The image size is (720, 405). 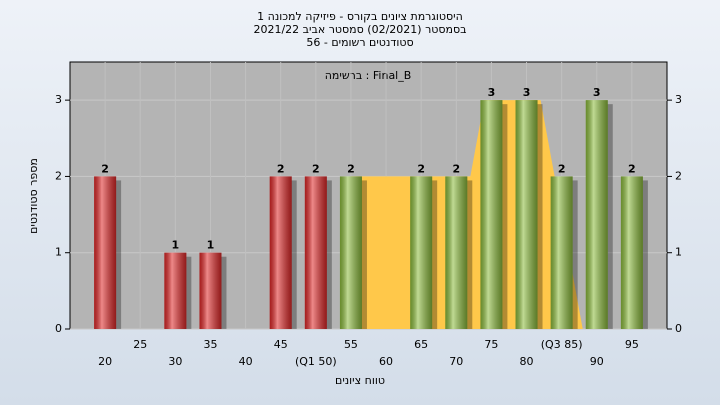 I want to click on x-tick-label: 70, so click(x=456, y=361).